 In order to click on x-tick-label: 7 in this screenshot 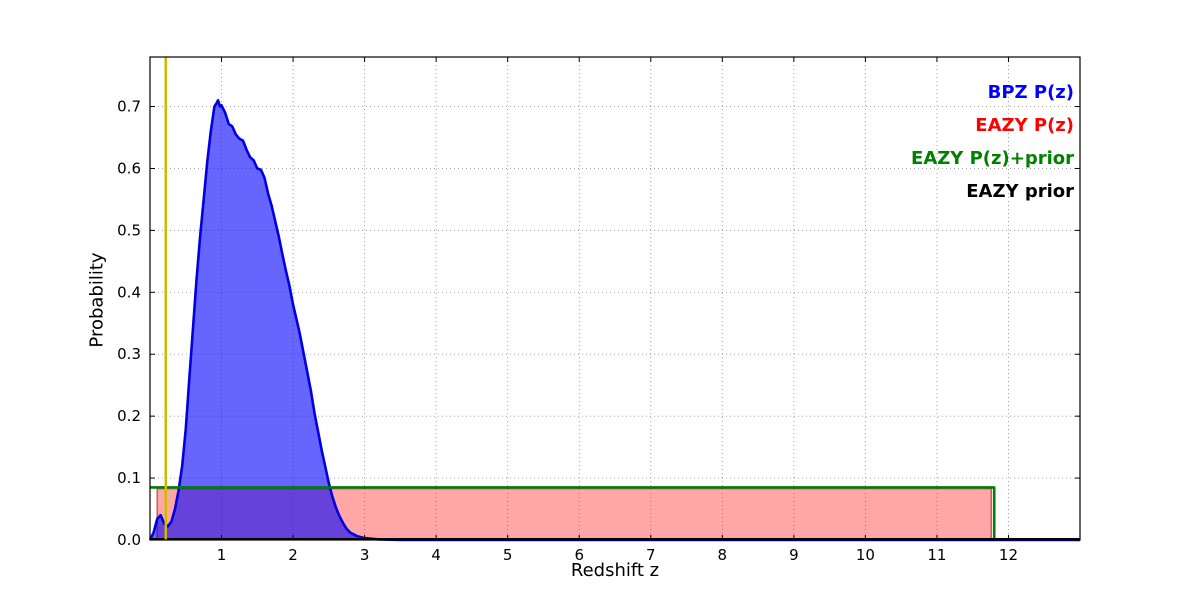, I will do `click(651, 555)`.